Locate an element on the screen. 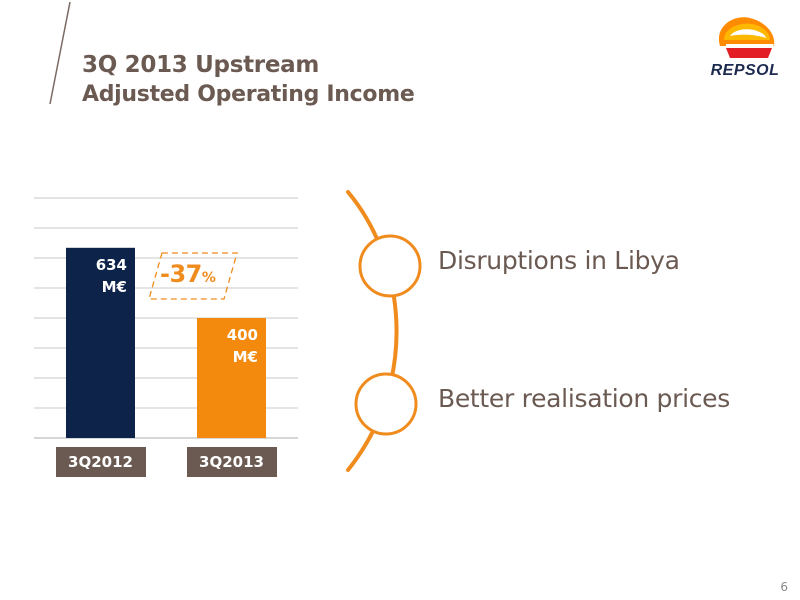 This screenshot has width=800, height=600. change-callout-box is located at coordinates (193, 276).